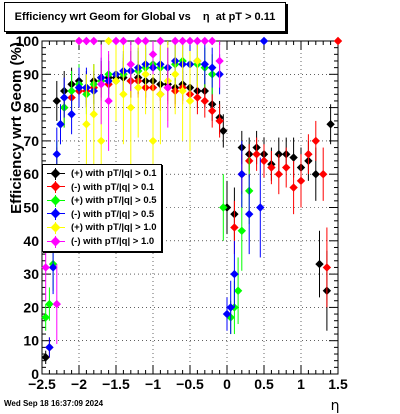 This screenshot has height=414, width=400. What do you see at coordinates (227, 384) in the screenshot?
I see `x-tick-label: 0` at bounding box center [227, 384].